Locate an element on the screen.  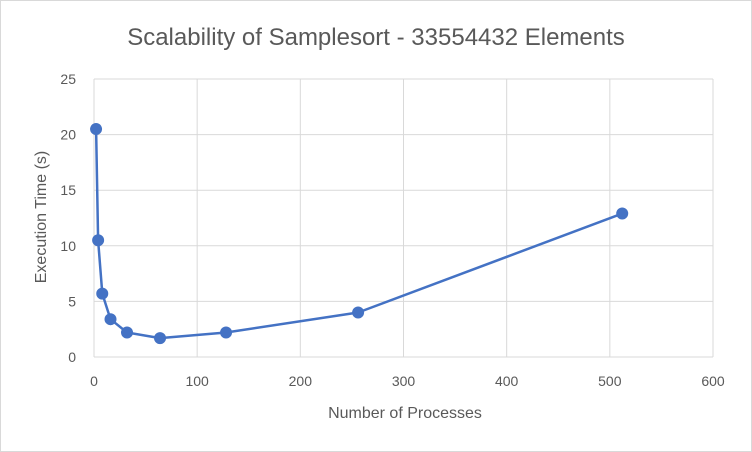
y-tick-label: 0 is located at coordinates (72, 357).